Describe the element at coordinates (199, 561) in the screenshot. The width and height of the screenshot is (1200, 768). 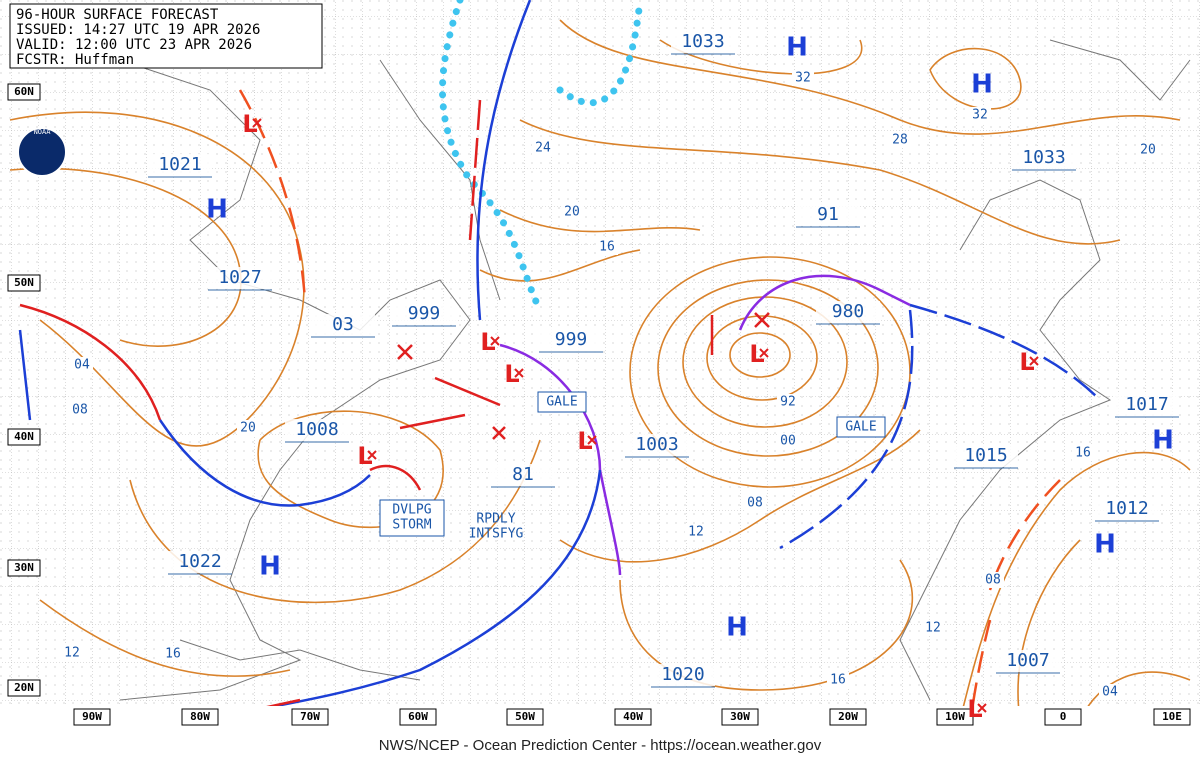
I see `pressure-label: 1022` at that location.